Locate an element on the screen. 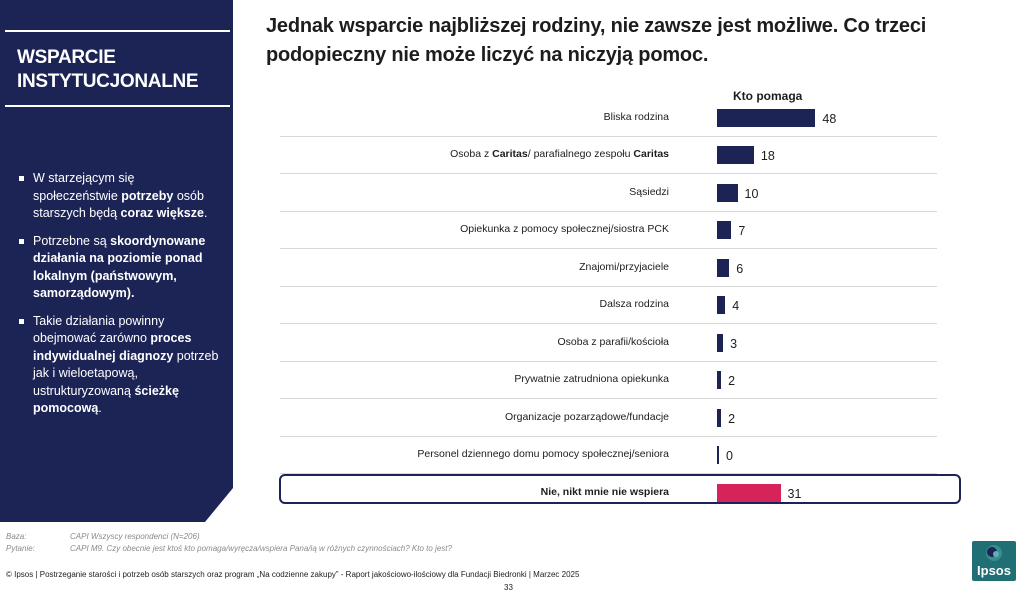 The height and width of the screenshot is (592, 1024). category-label: Prywatnie zatrudniona opiekunka is located at coordinates (591, 379).